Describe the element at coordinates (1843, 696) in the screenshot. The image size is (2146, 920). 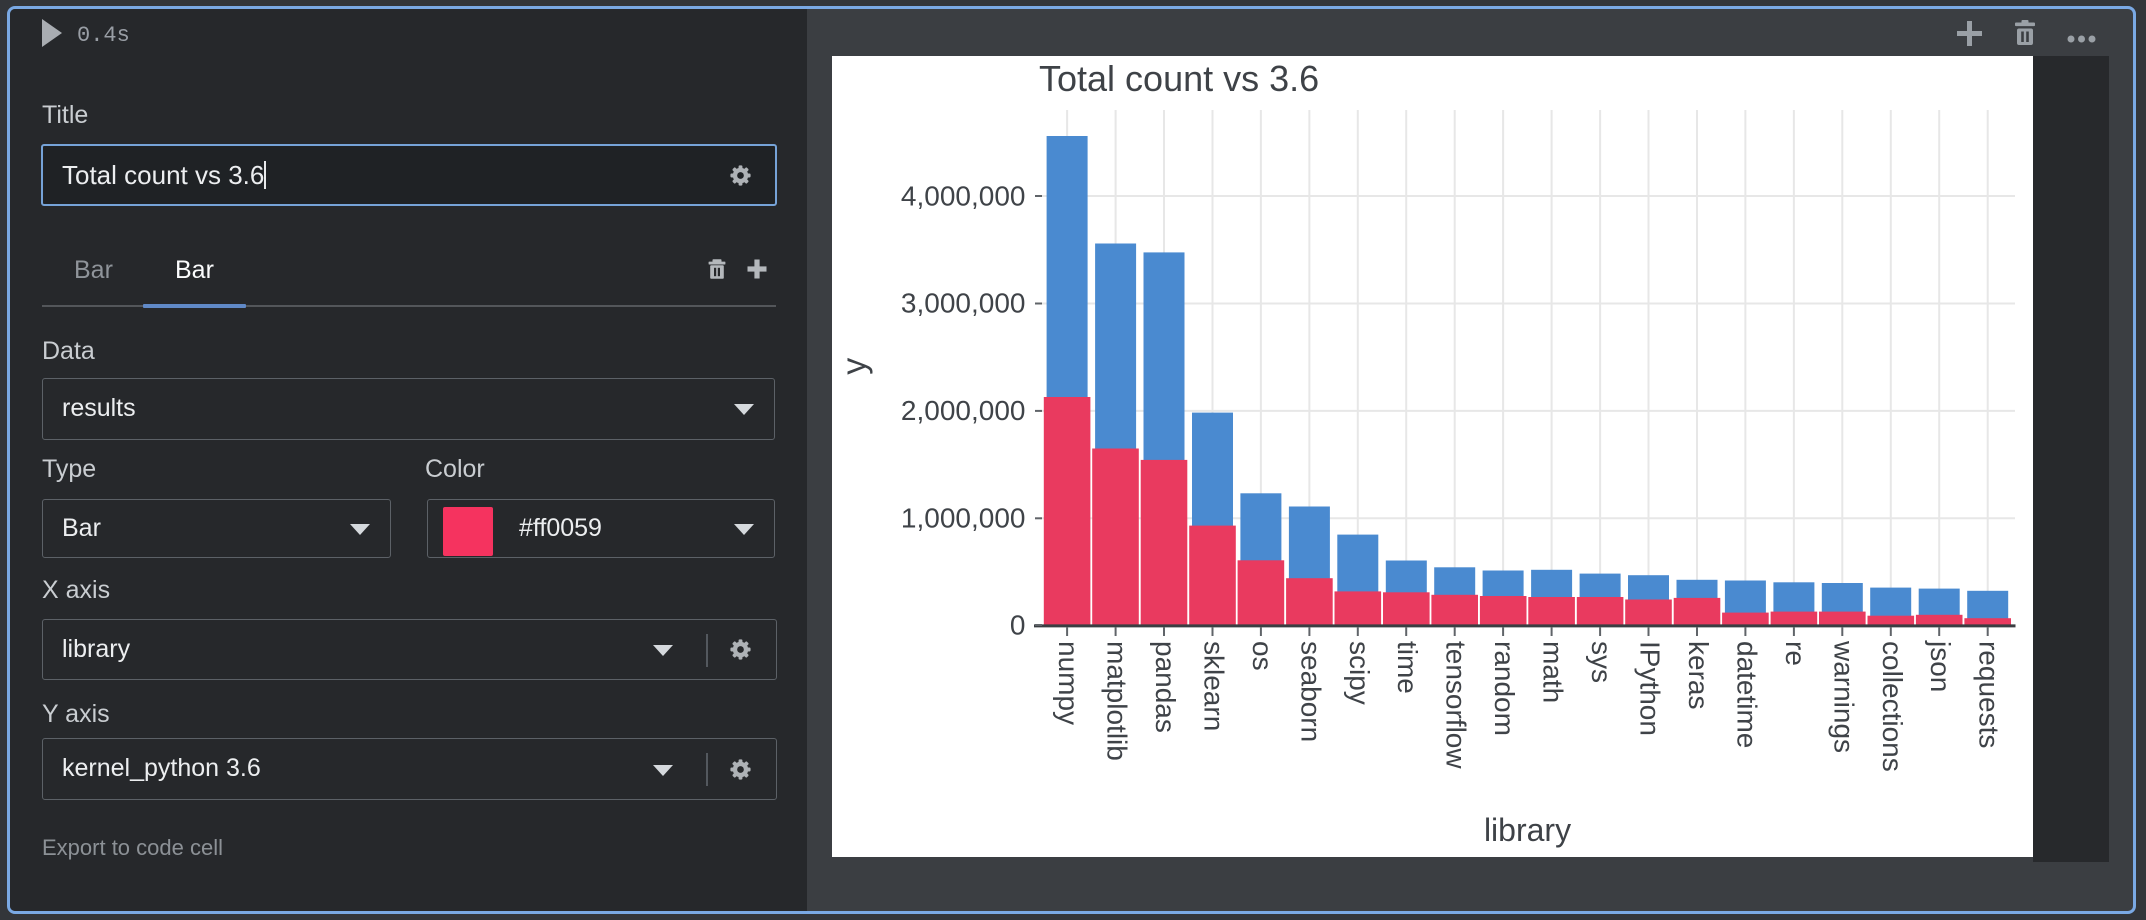
I see `svg-text: warnings` at that location.